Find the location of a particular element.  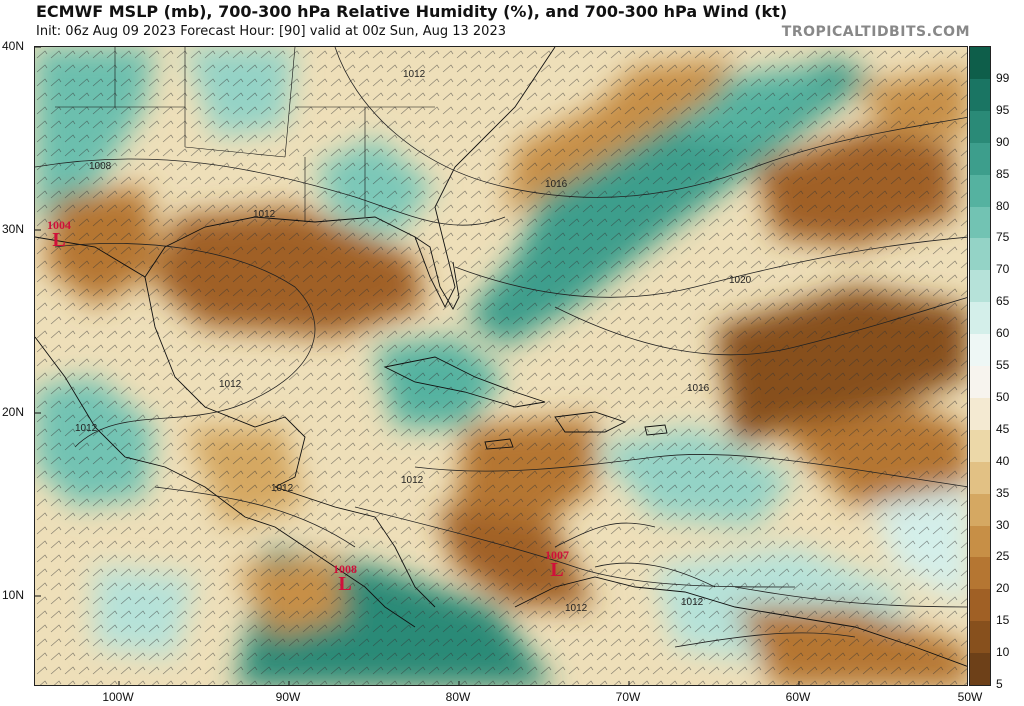

low-pressure-value: 1008 is located at coordinates (345, 569).